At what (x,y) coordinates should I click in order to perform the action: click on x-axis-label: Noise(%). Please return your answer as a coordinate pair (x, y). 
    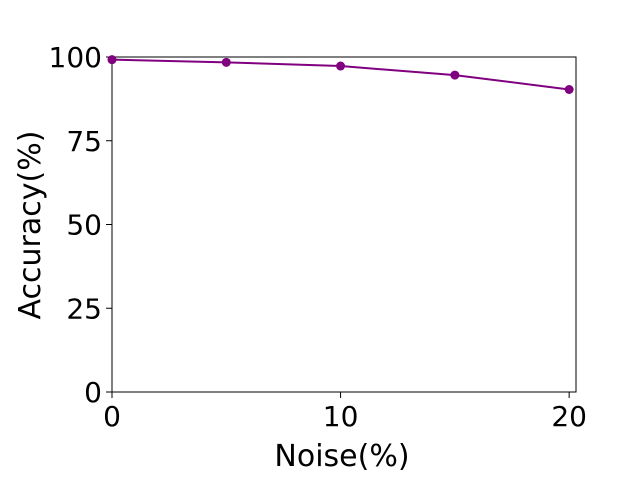
    Looking at the image, I should click on (341, 456).